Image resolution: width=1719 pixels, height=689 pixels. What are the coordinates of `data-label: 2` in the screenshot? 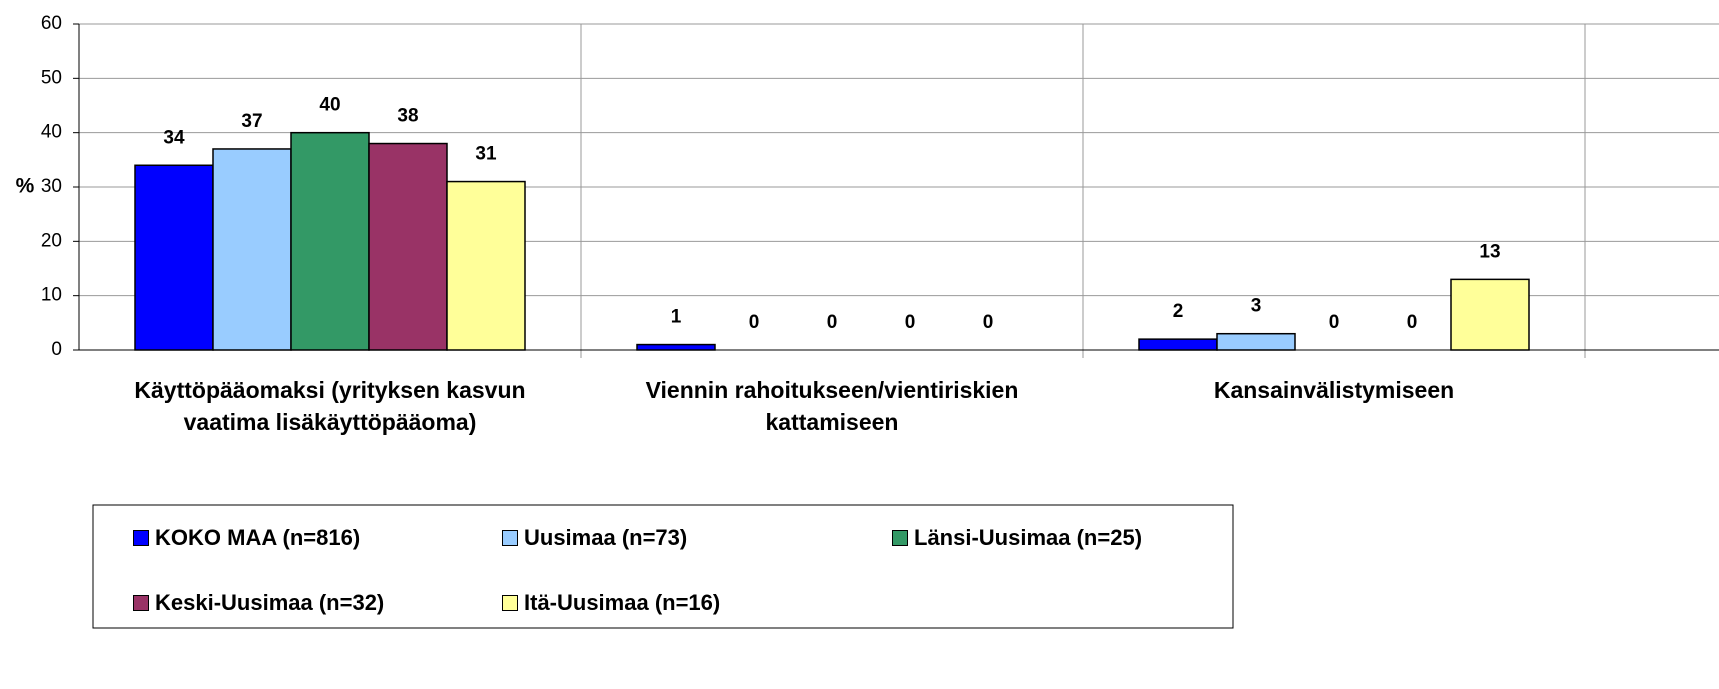 It's located at (1178, 311).